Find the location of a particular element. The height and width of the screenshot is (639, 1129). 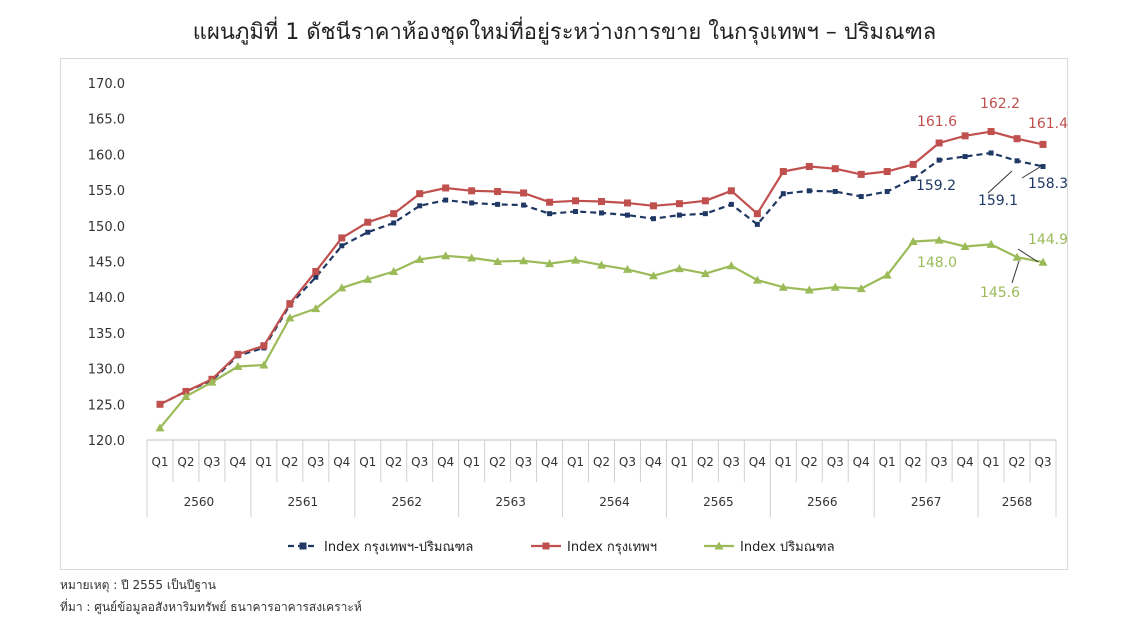

year-label: 2566 is located at coordinates (822, 502).